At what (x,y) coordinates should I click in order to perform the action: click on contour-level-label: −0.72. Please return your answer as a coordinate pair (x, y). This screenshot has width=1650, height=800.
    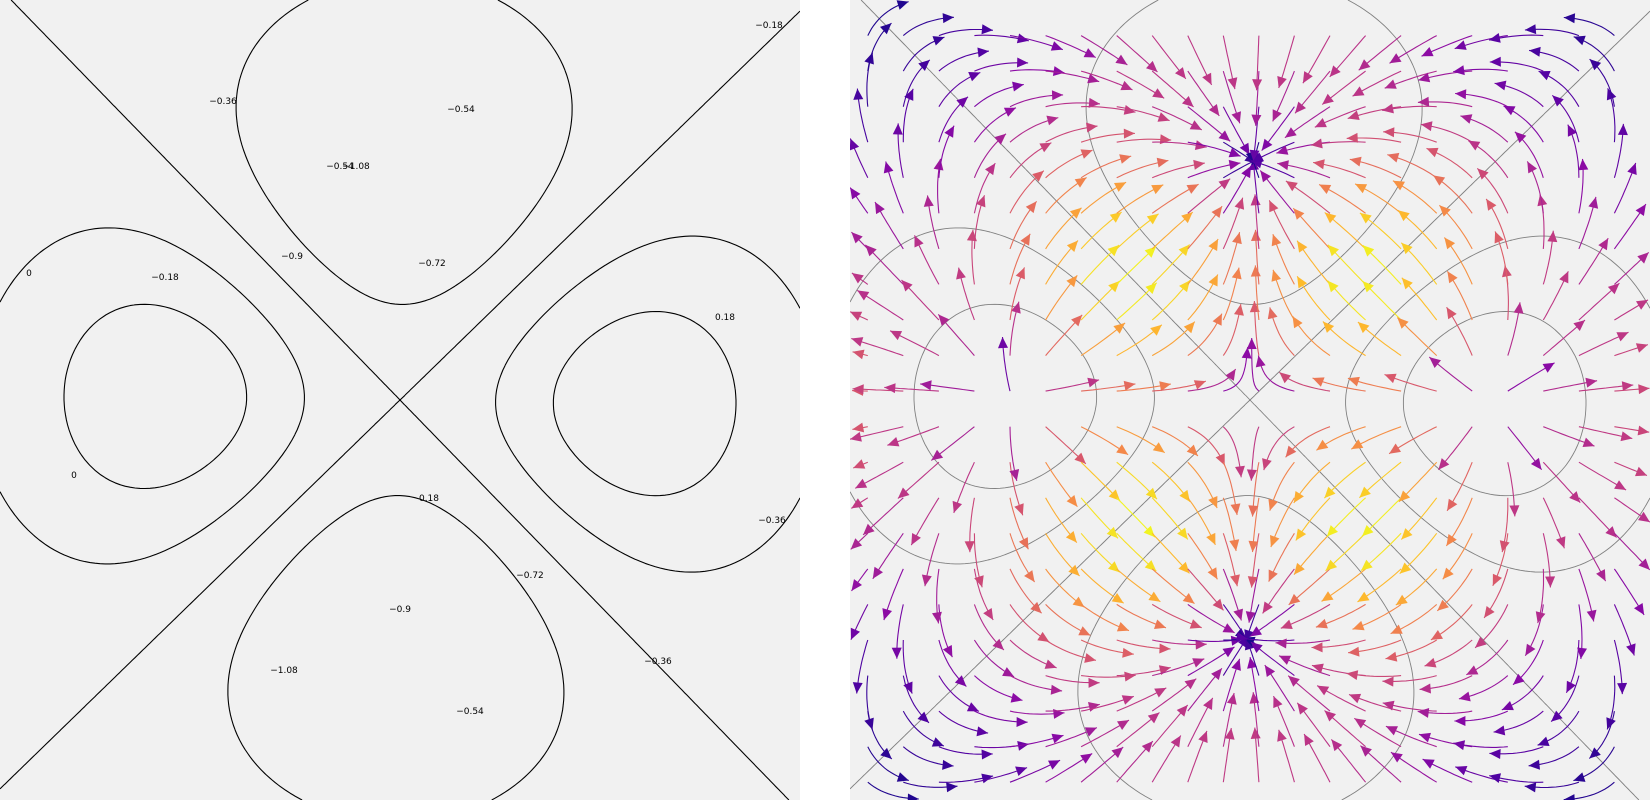
    Looking at the image, I should click on (432, 264).